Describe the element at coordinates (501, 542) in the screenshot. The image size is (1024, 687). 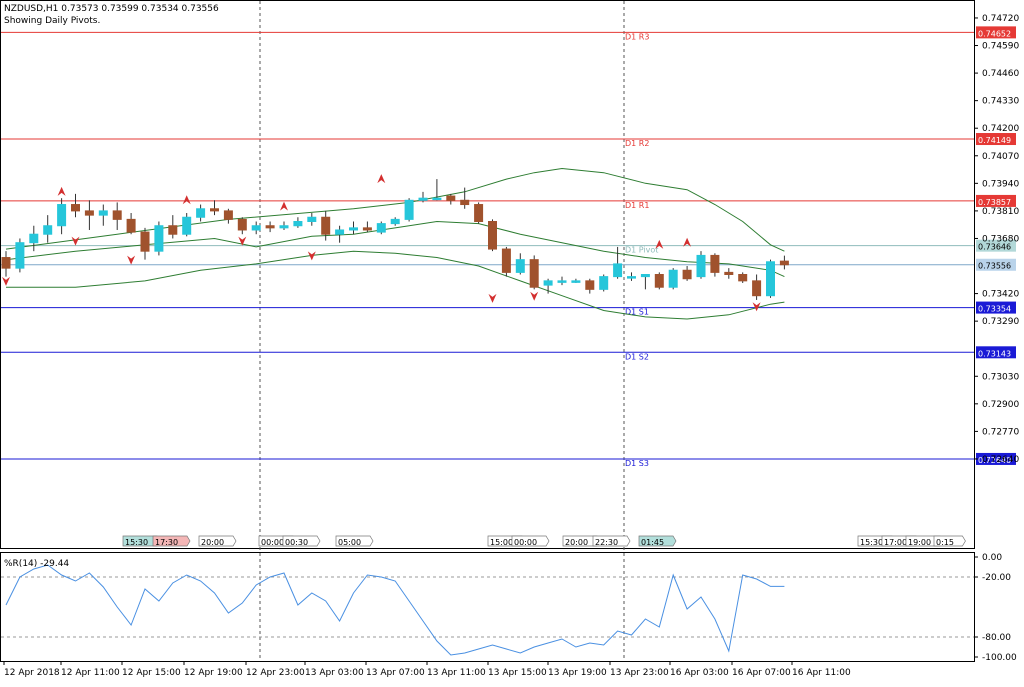
I see `time-marker-label: 15:00` at that location.